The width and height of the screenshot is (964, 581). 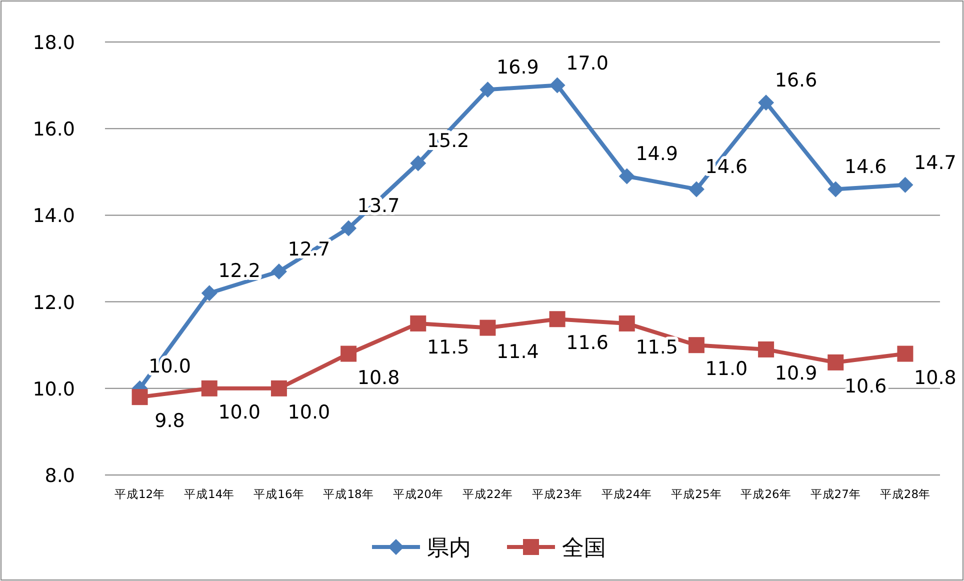 What do you see at coordinates (726, 369) in the screenshot?
I see `data-label: 11.0` at bounding box center [726, 369].